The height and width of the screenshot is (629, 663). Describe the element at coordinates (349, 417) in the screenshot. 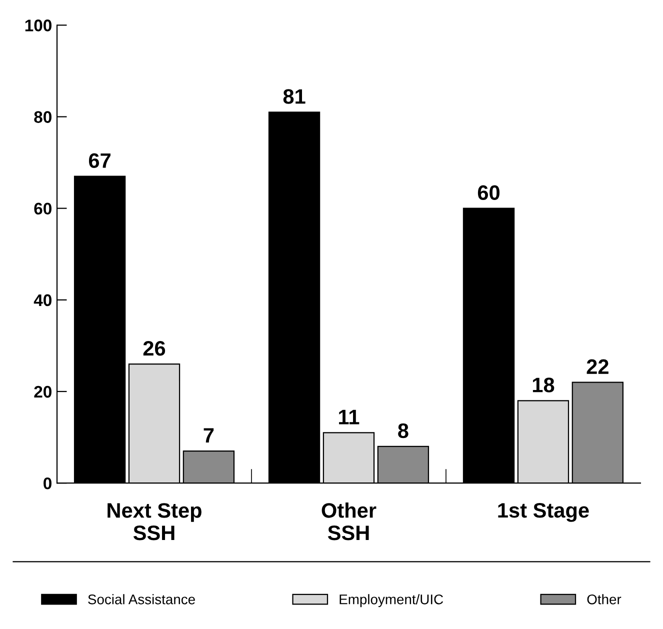

I see `data-label: 11` at that location.